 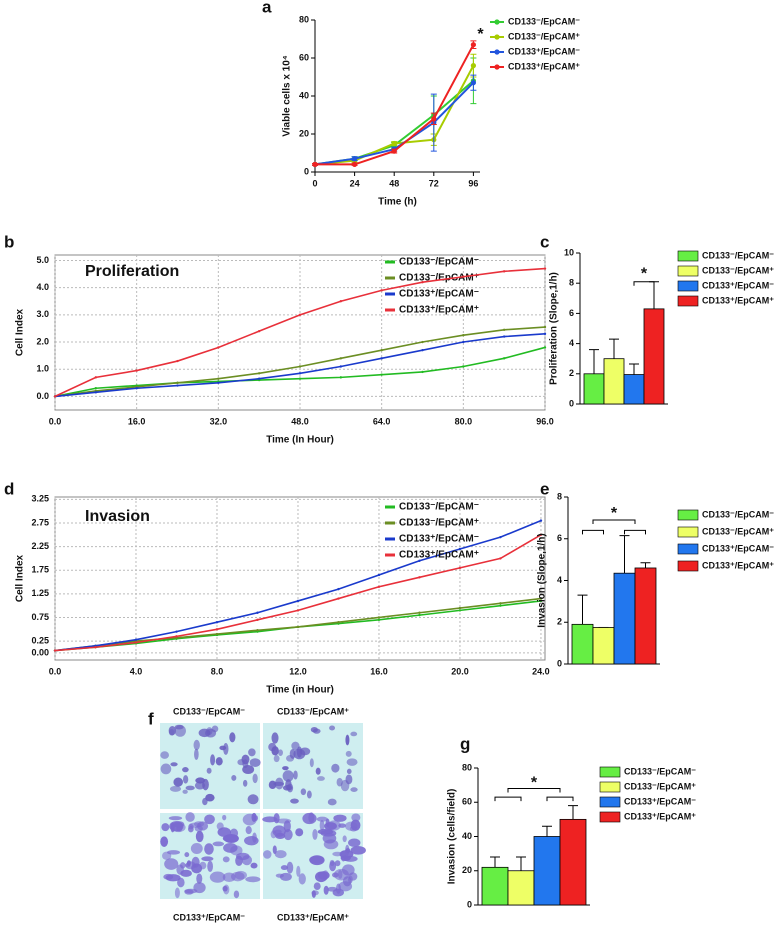 I want to click on x-tick-label: 72, so click(x=434, y=183).